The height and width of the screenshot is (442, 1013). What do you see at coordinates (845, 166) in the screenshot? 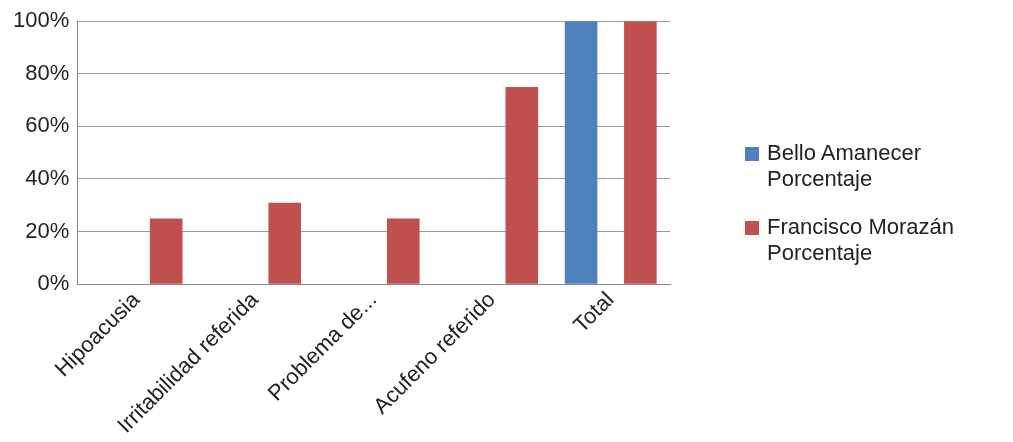
I see `legend-label: Bello Amanecer Porcentaje` at bounding box center [845, 166].